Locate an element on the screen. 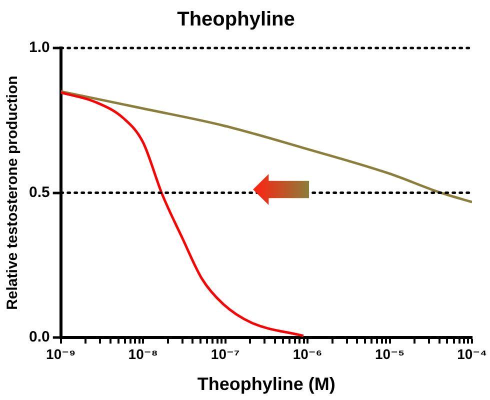  x-axis-title: Theophyline (M) is located at coordinates (266, 384).